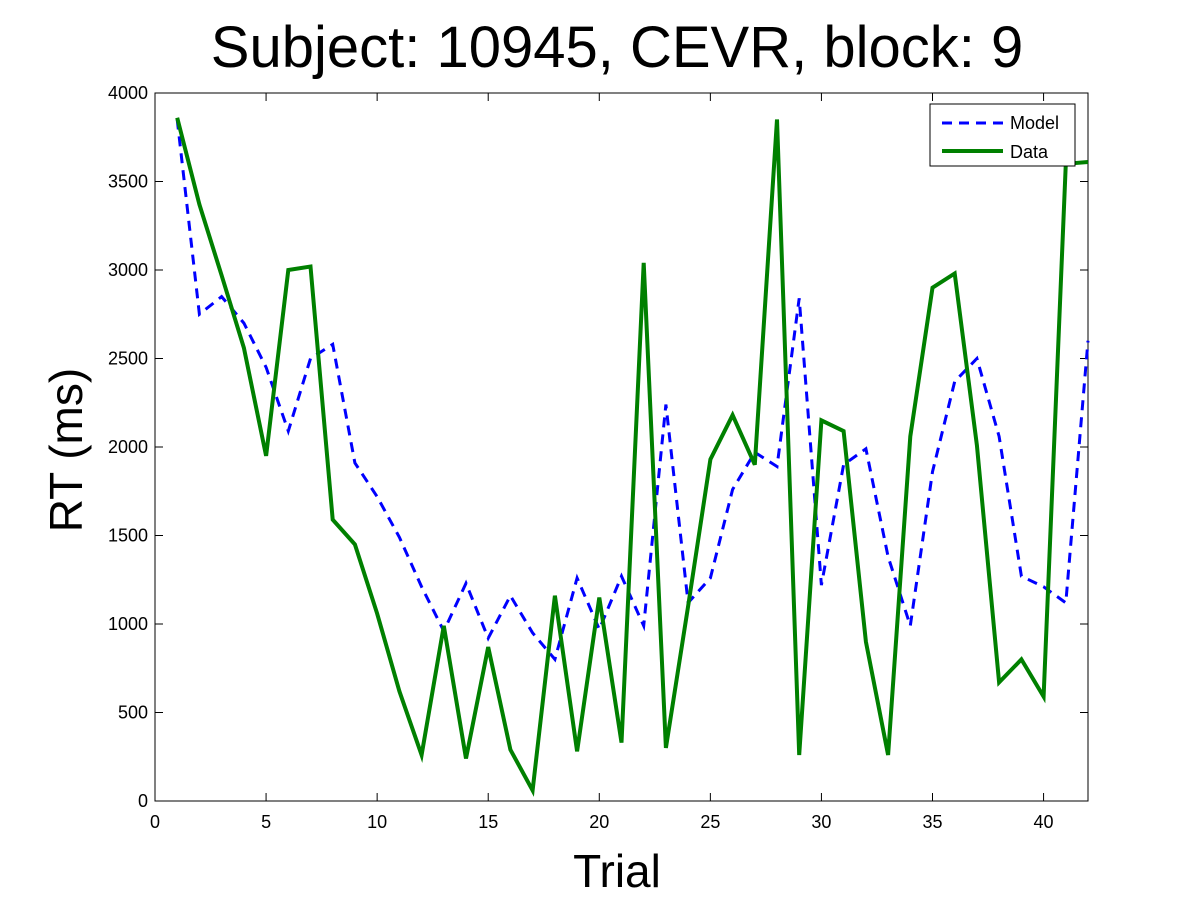  Describe the element at coordinates (128, 270) in the screenshot. I see `y-tick-label: 3000` at that location.